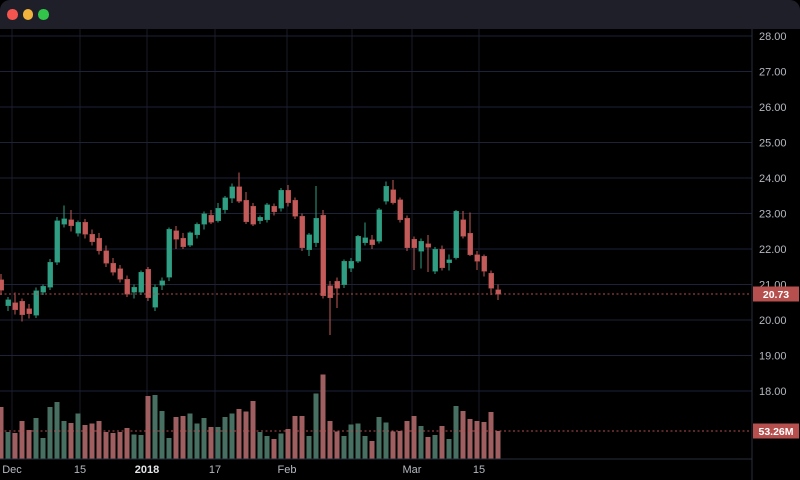 The image size is (800, 480). Describe the element at coordinates (376, 469) in the screenshot. I see `time-axis` at that location.